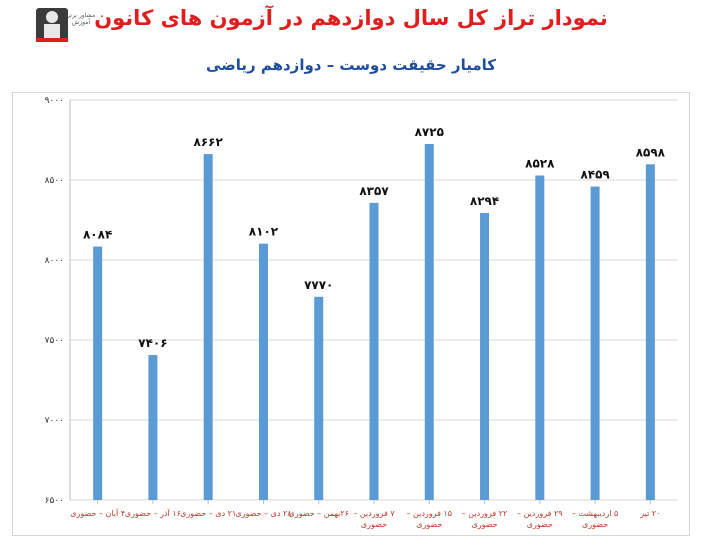 The height and width of the screenshot is (550, 702). What do you see at coordinates (208, 513) in the screenshot?
I see `x-tick-label: ۲۱ دی – حضوری` at bounding box center [208, 513].